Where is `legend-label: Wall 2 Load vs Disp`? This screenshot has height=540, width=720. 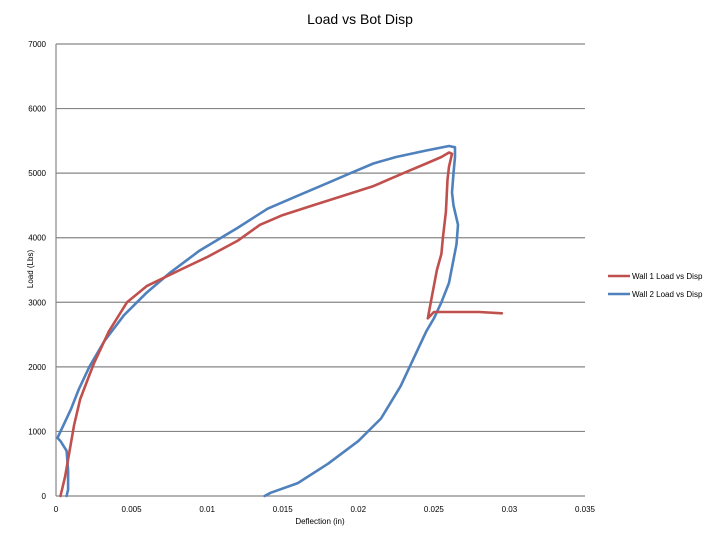
legend-label: Wall 2 Load vs Disp is located at coordinates (667, 294).